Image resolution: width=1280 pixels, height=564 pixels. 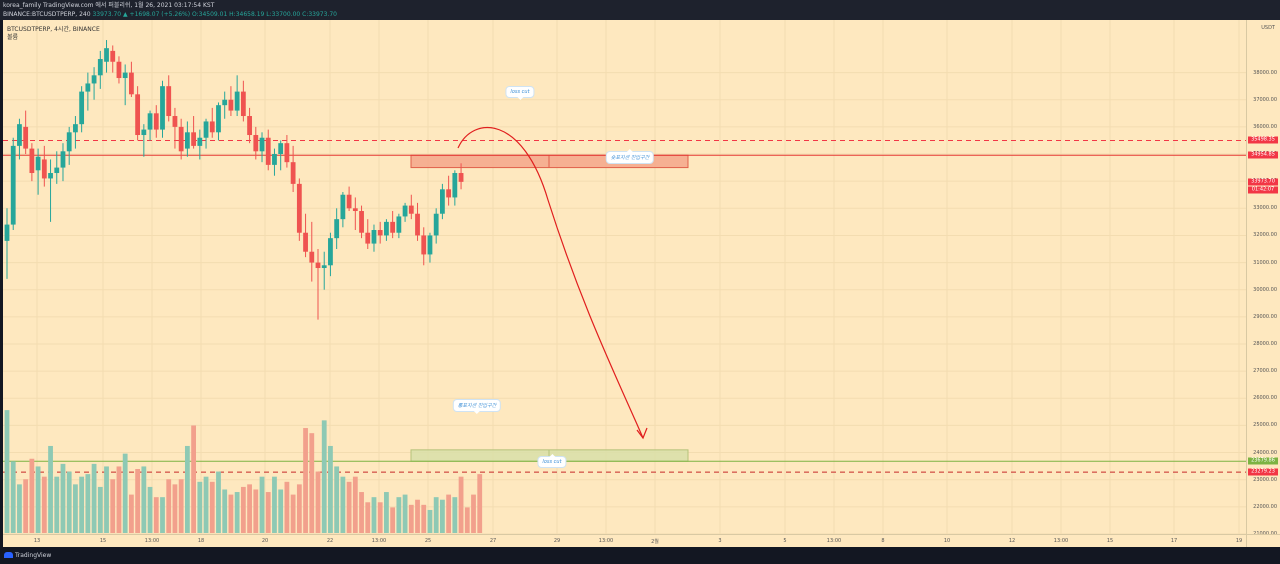 I want to click on x-tick-label: 2월, so click(x=655, y=542).